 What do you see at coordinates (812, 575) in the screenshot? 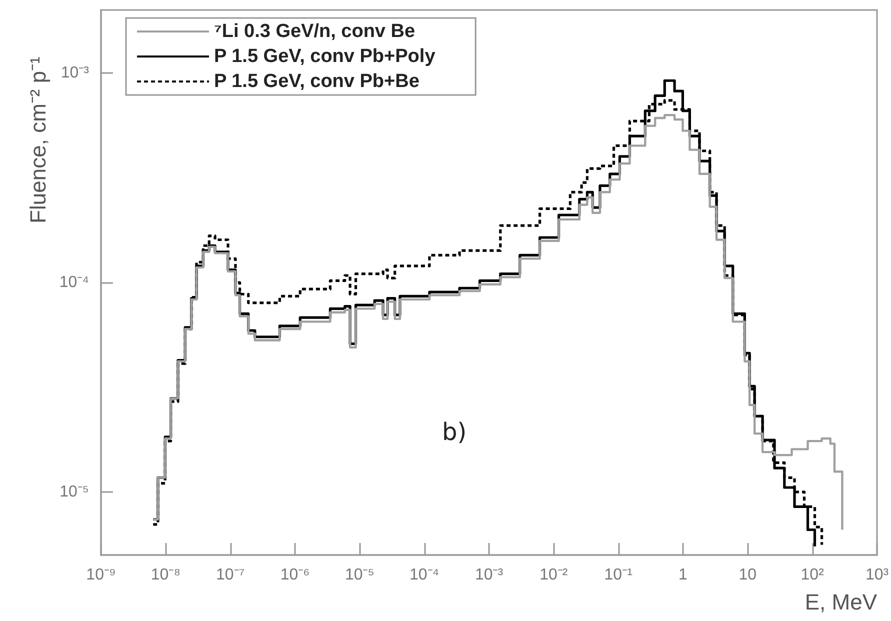
I see `x-tick-label: 10²` at bounding box center [812, 575].